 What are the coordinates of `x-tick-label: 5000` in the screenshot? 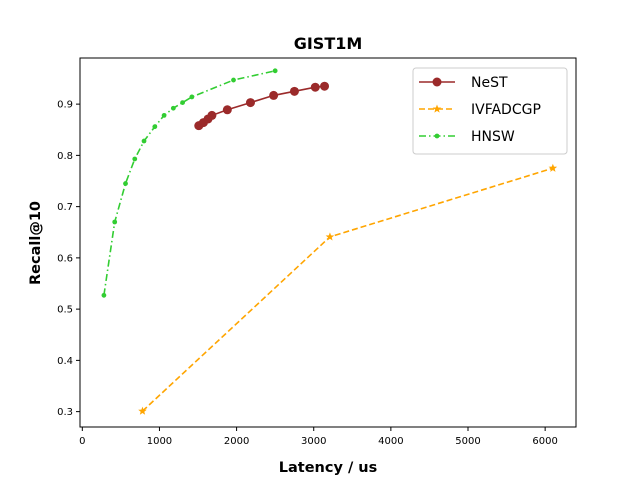 It's located at (467, 441).